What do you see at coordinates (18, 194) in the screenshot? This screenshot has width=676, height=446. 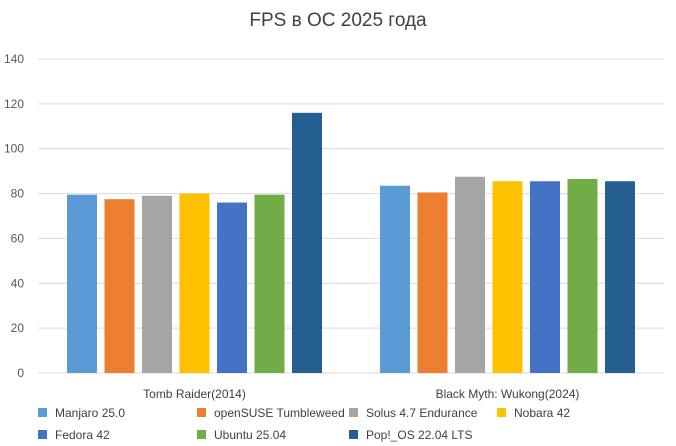 I see `y-tick-label: 80` at bounding box center [18, 194].